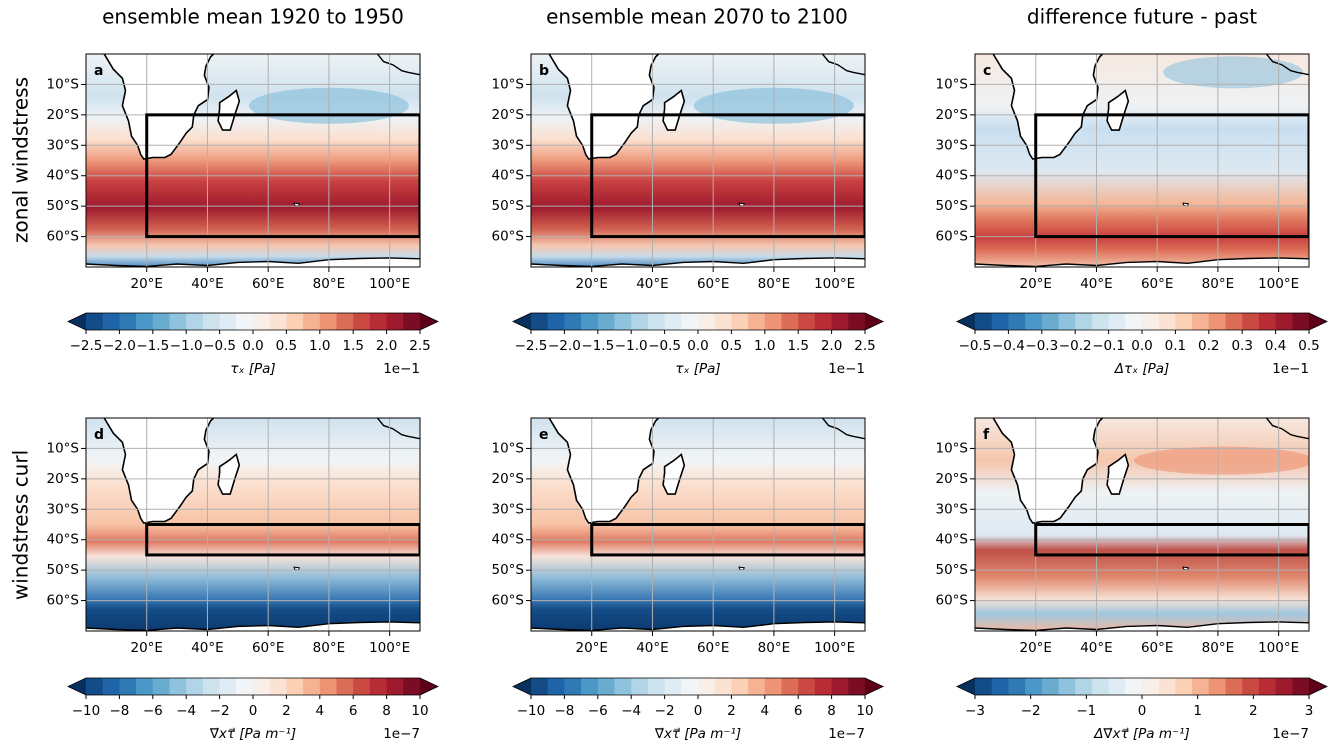 This screenshot has height=752, width=1340. What do you see at coordinates (1275, 346) in the screenshot?
I see `colorbar-tick-label: 0.4` at bounding box center [1275, 346].